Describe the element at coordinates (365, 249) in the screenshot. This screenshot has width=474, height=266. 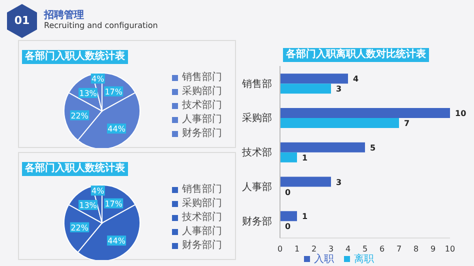
I see `x-tick-label: 5` at that location.